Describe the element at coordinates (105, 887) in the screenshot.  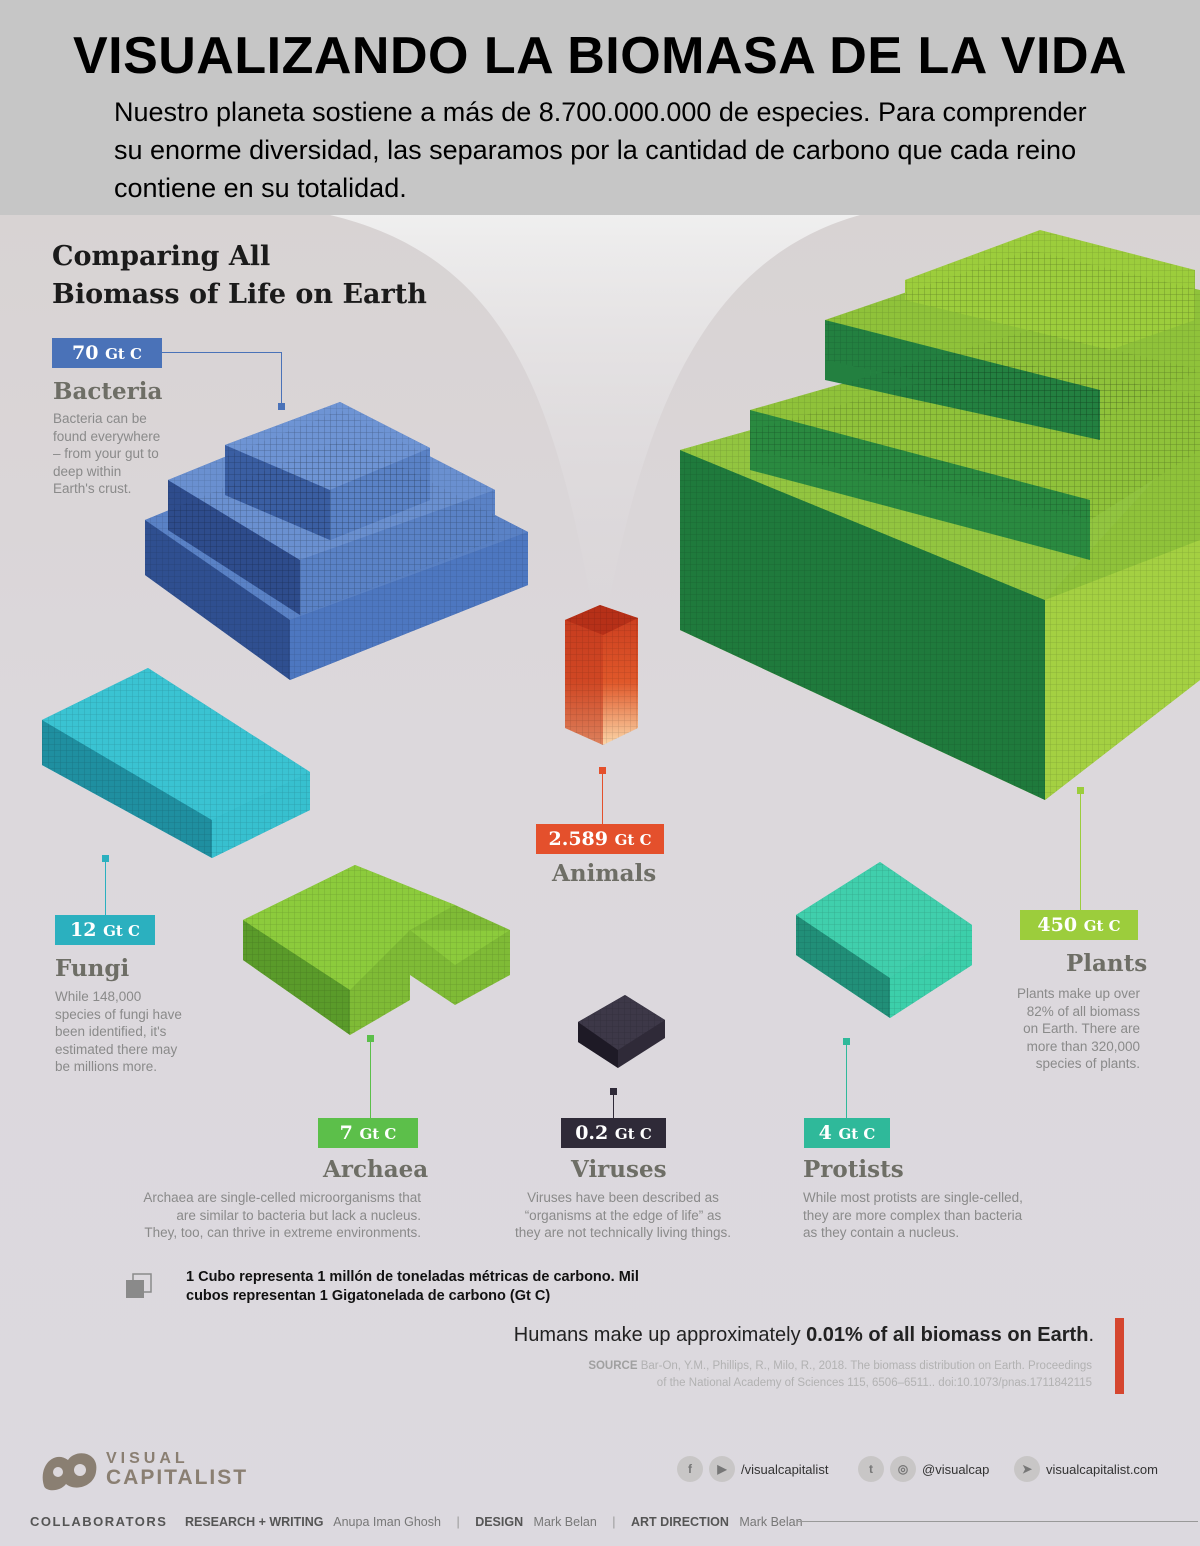
I see `fungi-leader` at that location.